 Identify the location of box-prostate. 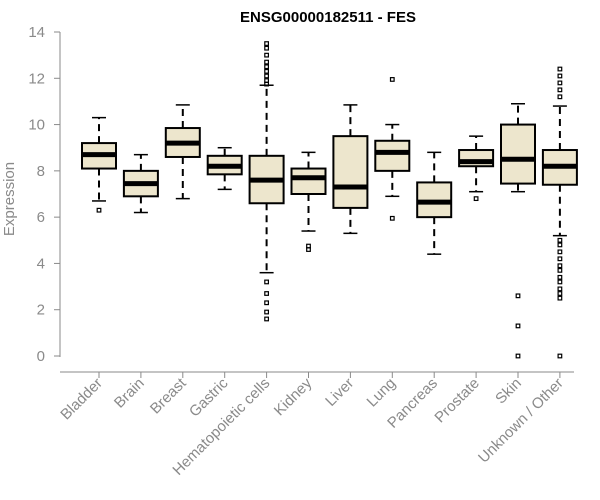
(476, 168).